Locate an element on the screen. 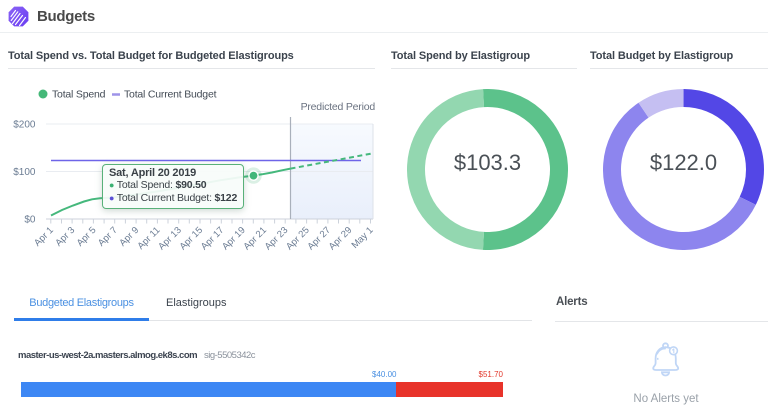  svg-text: Apr 21 is located at coordinates (255, 239).